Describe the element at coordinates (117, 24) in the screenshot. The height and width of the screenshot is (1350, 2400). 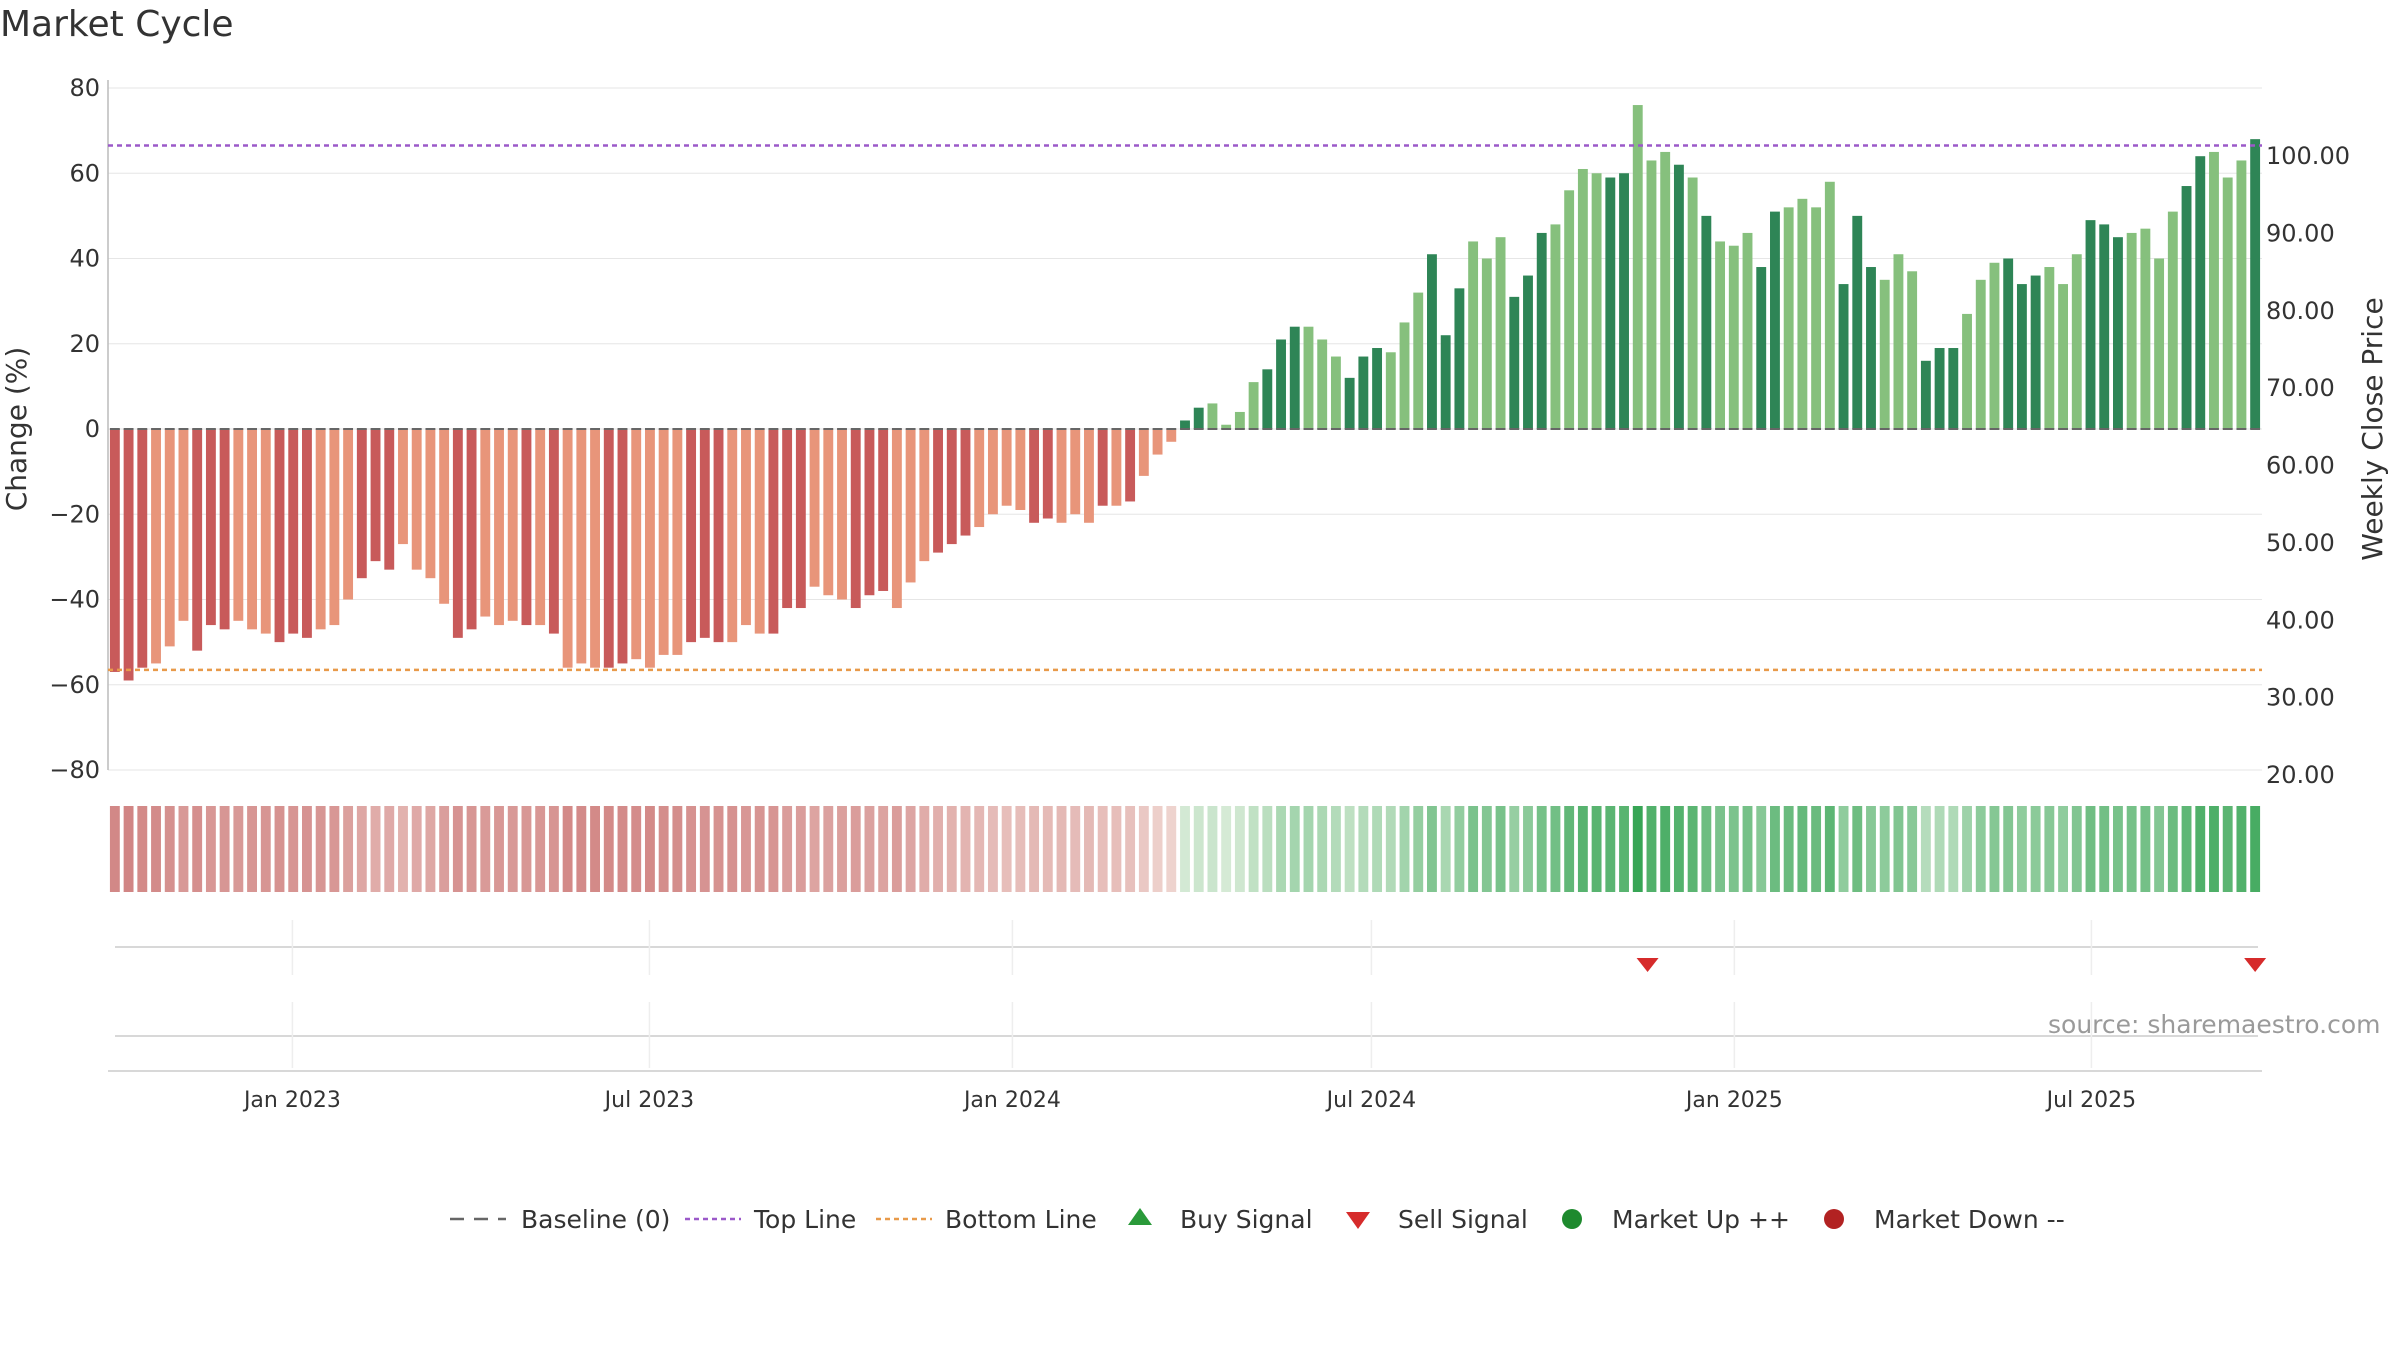
I see `chart-title: Market Cycle` at that location.